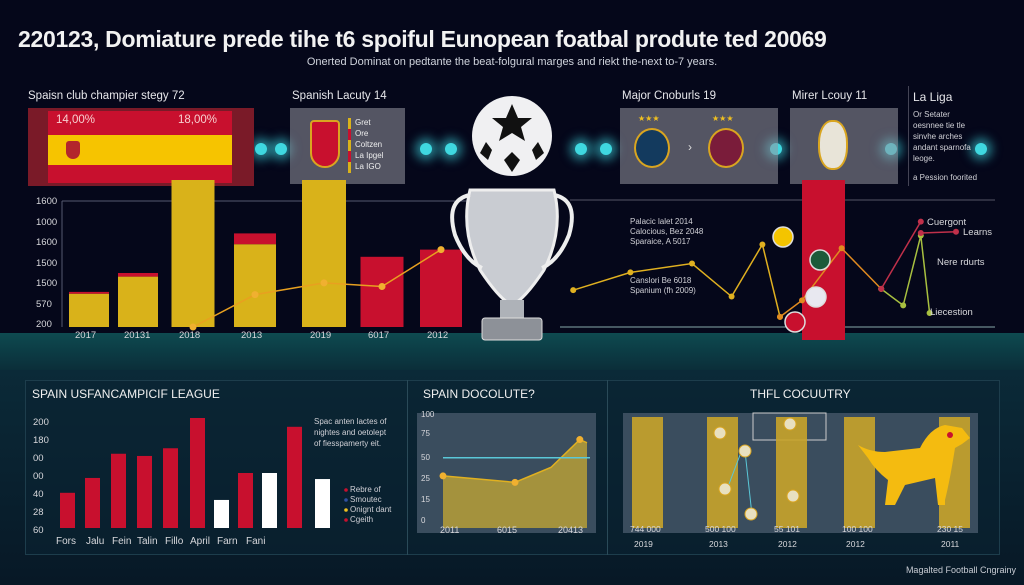  What do you see at coordinates (47, 263) in the screenshot?
I see `y-tick-label: 1500` at bounding box center [47, 263].